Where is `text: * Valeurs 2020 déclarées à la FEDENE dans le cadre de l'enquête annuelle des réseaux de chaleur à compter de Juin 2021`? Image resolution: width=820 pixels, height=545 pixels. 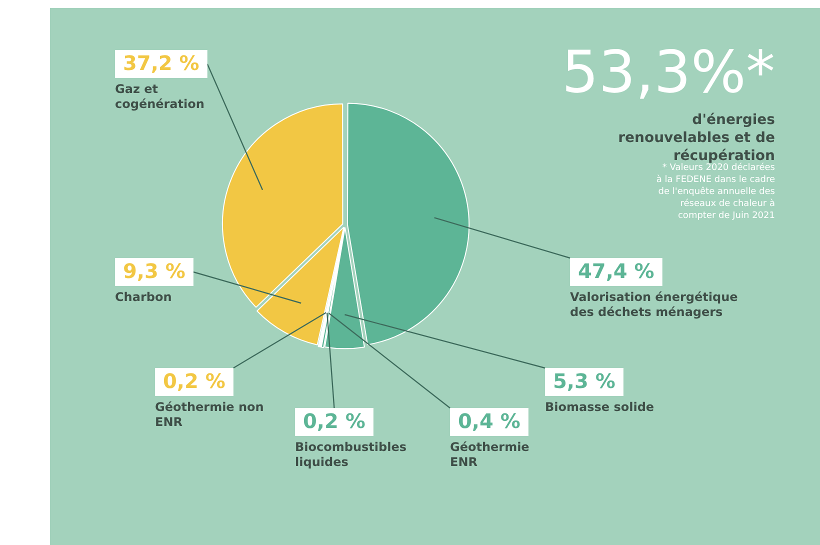
text: * Valeurs 2020 déclarées à la FEDENE dans le cadre de l'enquête annuelle des réseaux de chaleur à compter de Juin 2021 is located at coordinates (716, 191).